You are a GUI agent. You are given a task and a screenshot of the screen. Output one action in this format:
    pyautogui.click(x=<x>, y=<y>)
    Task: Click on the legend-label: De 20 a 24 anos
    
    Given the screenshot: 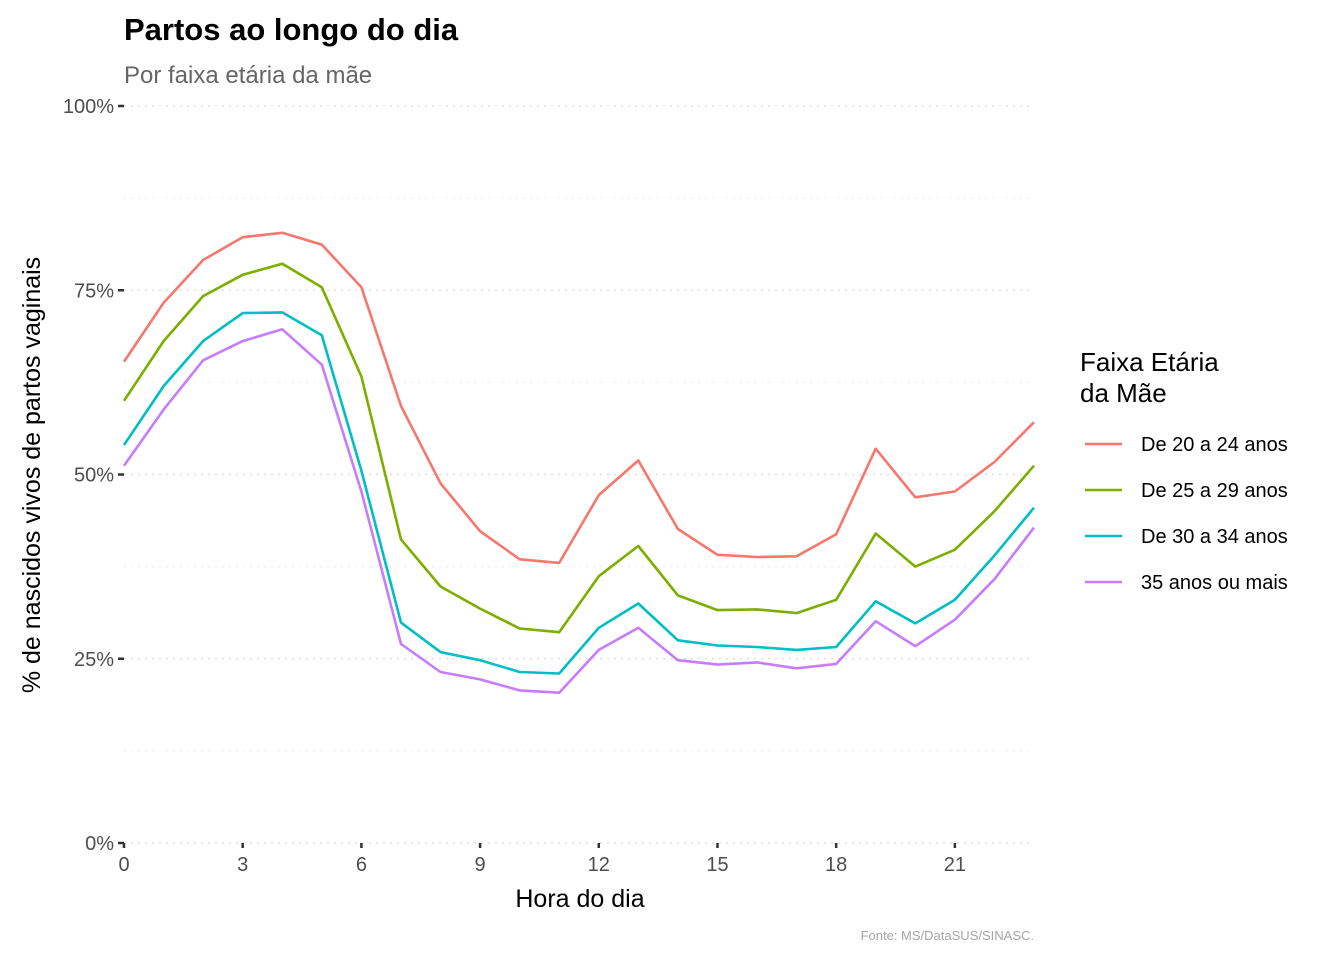 What is the action you would take?
    pyautogui.click(x=1214, y=445)
    